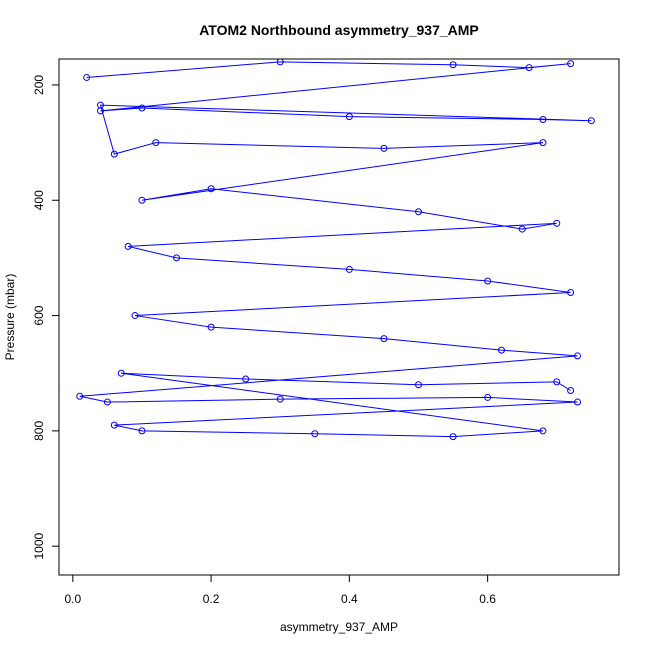 This screenshot has height=650, width=650. I want to click on x-axis: 0.0 0.2 0.4 0.6, so click(280, 590).